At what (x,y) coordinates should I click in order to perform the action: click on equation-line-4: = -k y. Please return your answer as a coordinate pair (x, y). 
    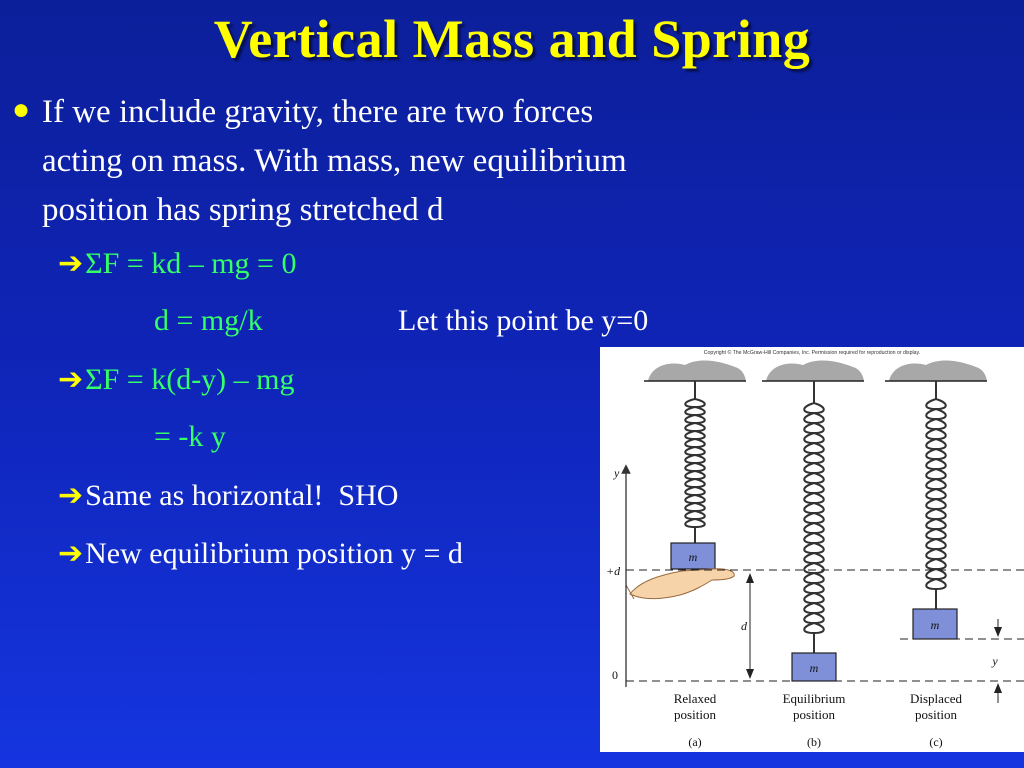
    Looking at the image, I should click on (190, 437).